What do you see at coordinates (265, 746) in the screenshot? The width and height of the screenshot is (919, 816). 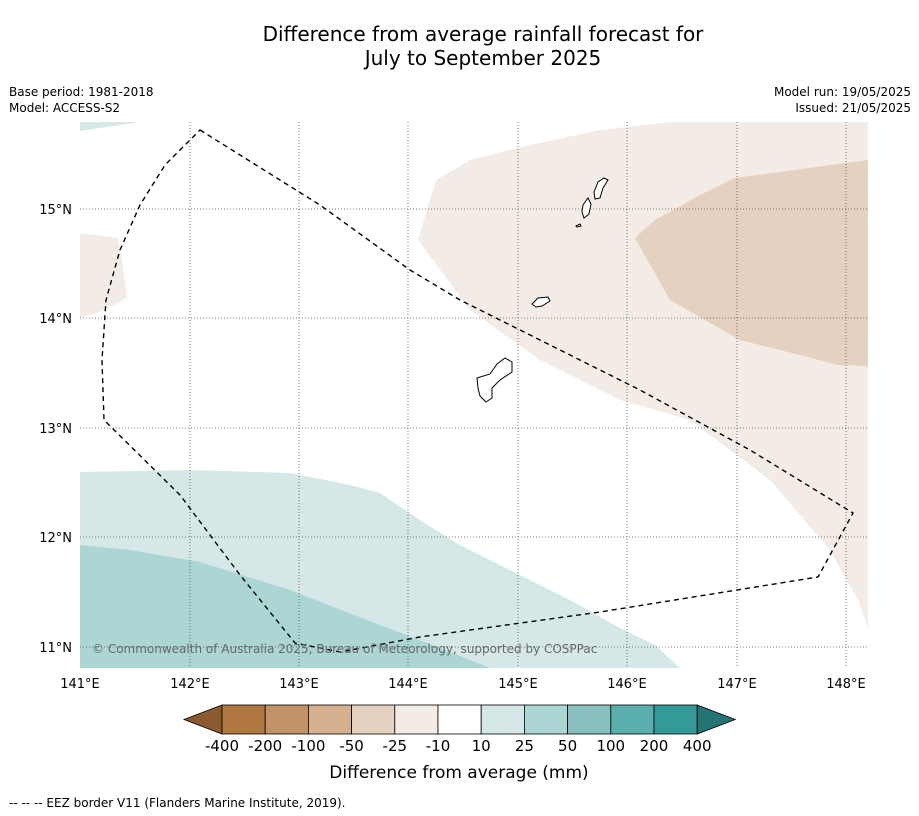 I see `colorbar-tick-label: -200` at bounding box center [265, 746].